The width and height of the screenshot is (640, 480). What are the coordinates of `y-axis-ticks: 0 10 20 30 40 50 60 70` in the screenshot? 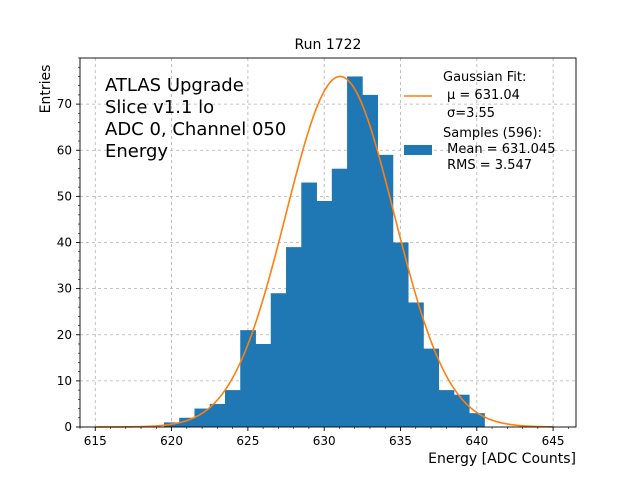 It's located at (68, 245).